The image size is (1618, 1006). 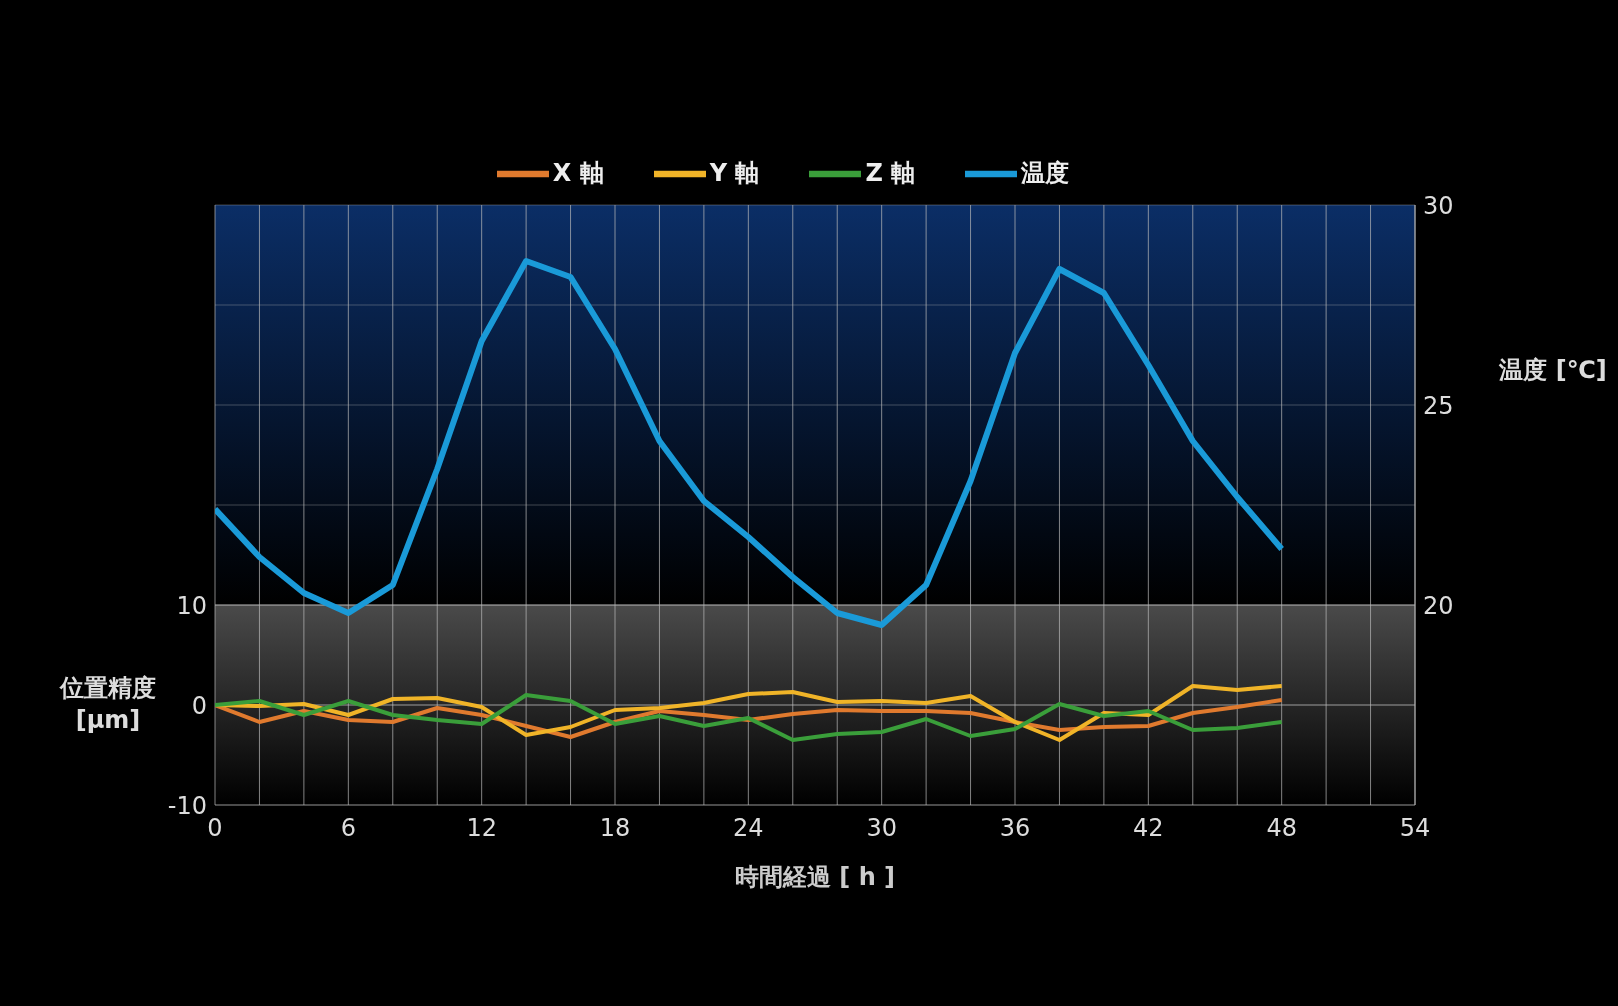 What do you see at coordinates (1015, 828) in the screenshot?
I see `x-tick-label: 36` at bounding box center [1015, 828].